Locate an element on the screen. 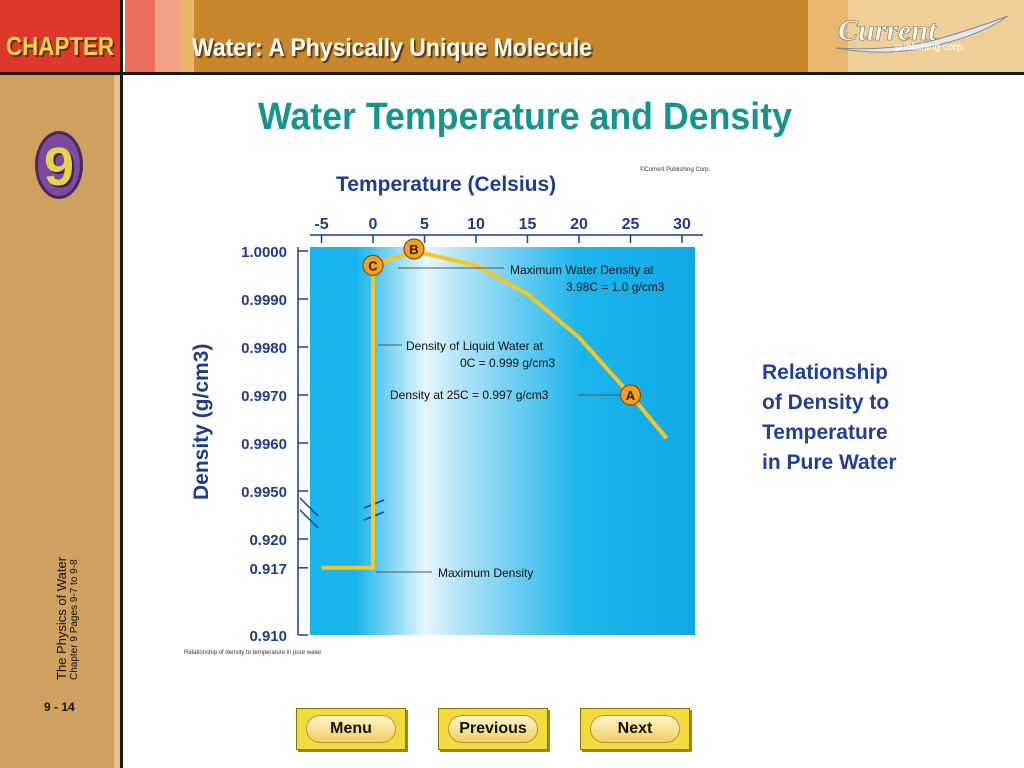 The height and width of the screenshot is (768, 1024). annotation-liquid-2: 0C = 0.999 g/cm3 is located at coordinates (507, 363).